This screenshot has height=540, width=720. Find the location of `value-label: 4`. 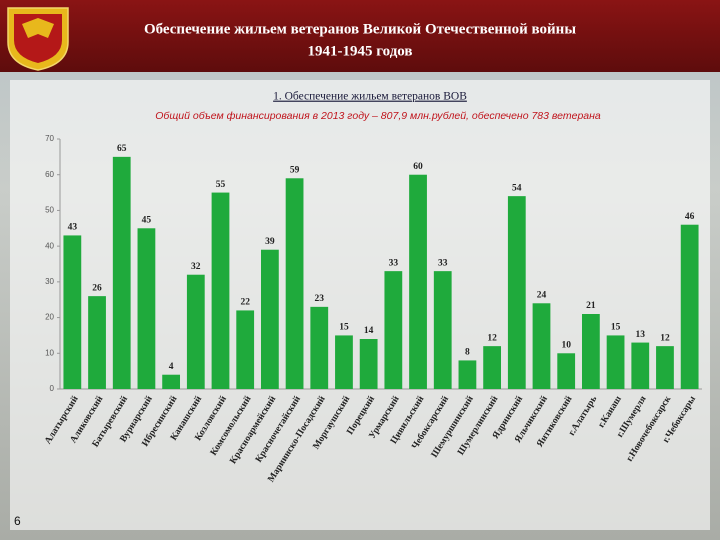

value-label: 4 is located at coordinates (171, 367).